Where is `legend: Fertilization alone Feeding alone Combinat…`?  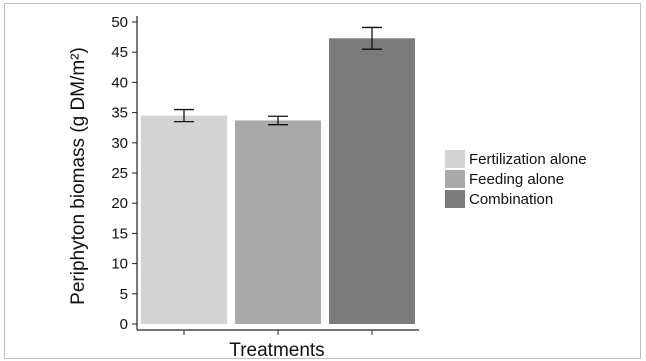 legend: Fertilization alone Feeding alone Combinat… is located at coordinates (516, 179).